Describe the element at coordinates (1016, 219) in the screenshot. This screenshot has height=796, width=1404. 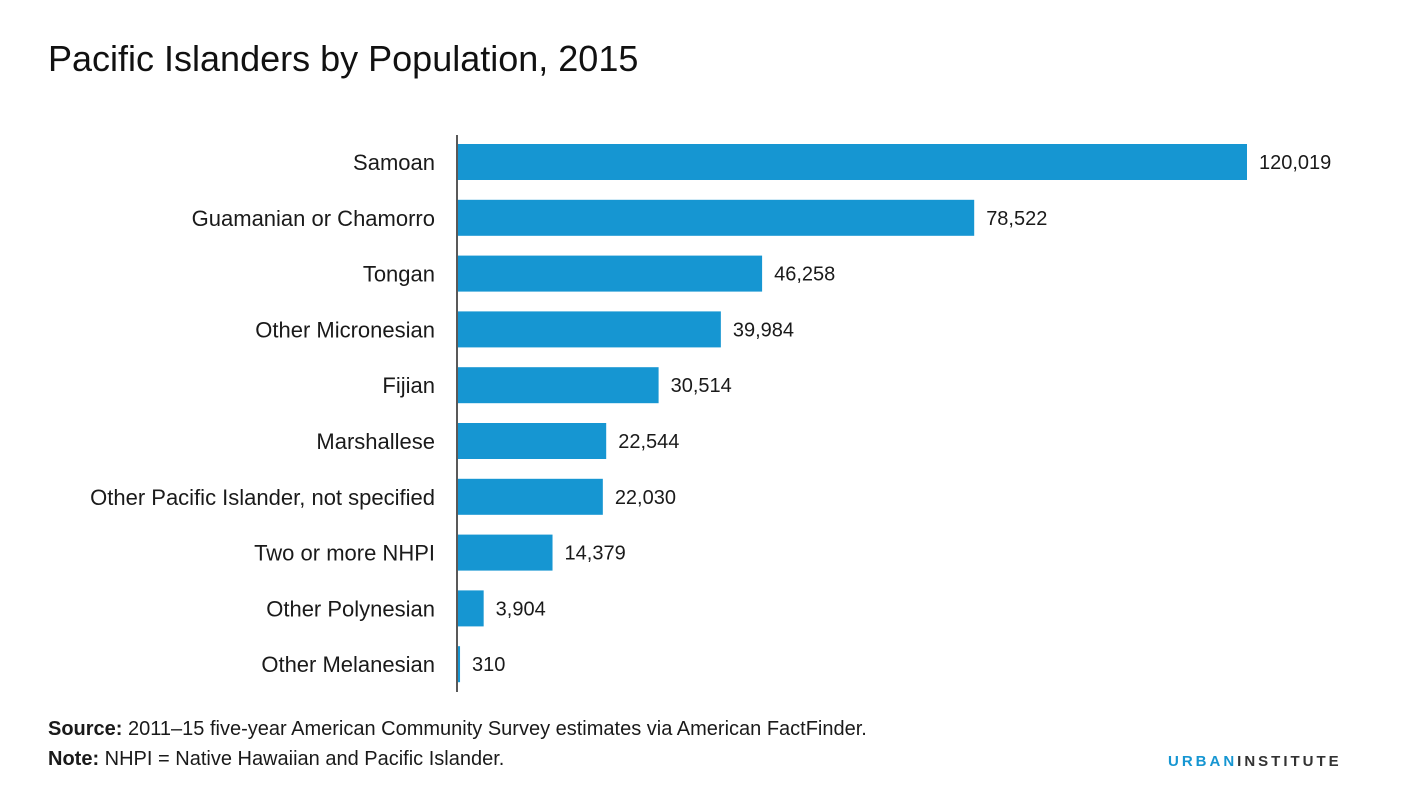
I see `data-label: 78,522` at that location.